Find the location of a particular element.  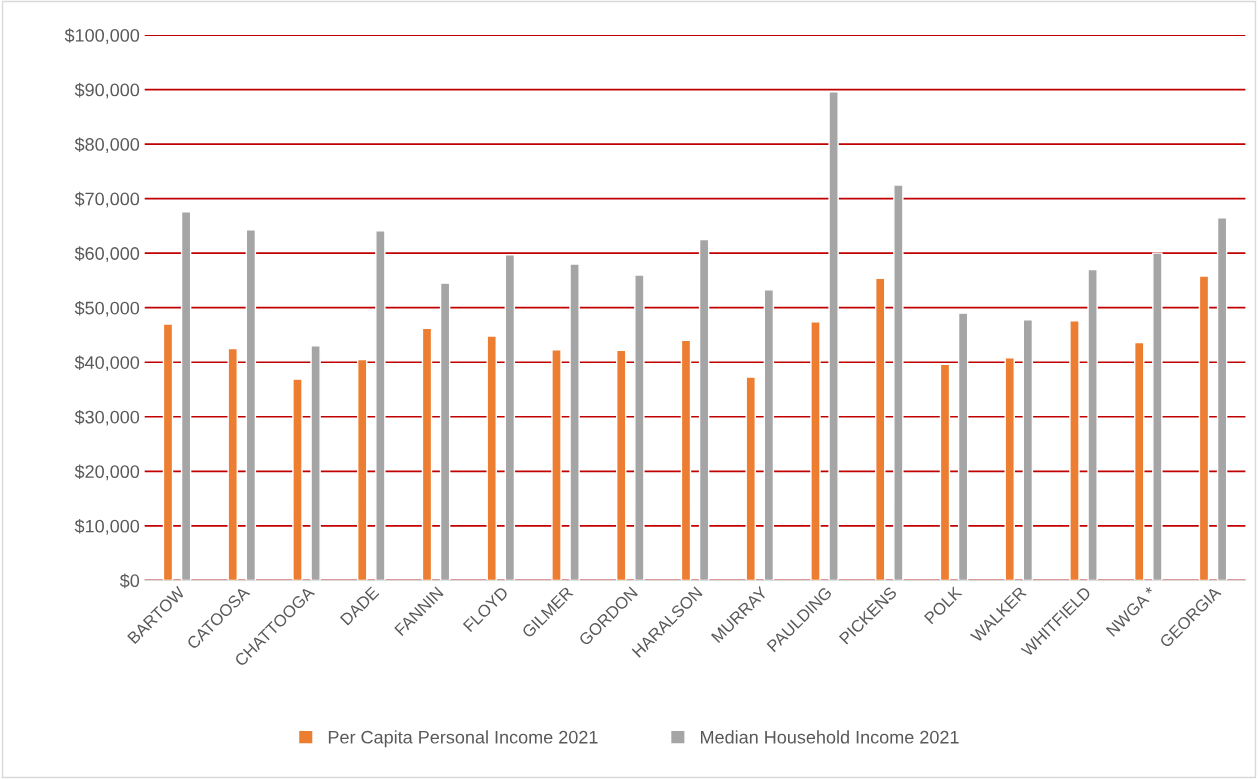

legend-label: Median Household Income 2021 is located at coordinates (829, 737).